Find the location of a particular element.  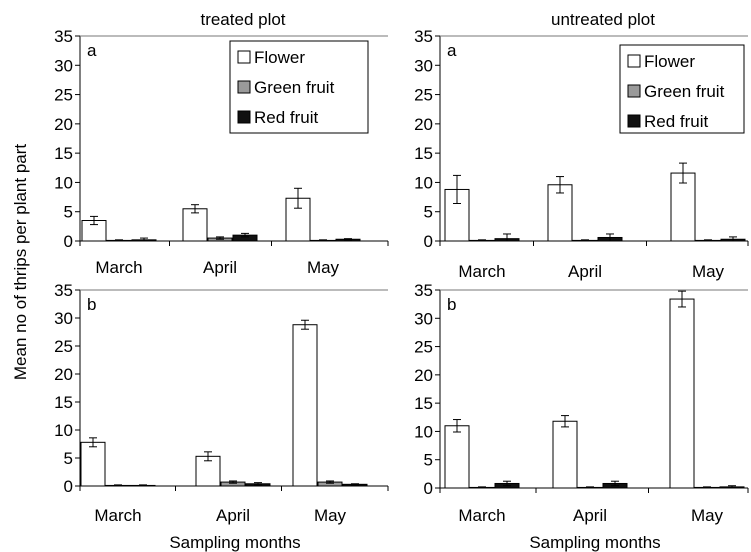

panel-title: treated plot is located at coordinates (242, 19).